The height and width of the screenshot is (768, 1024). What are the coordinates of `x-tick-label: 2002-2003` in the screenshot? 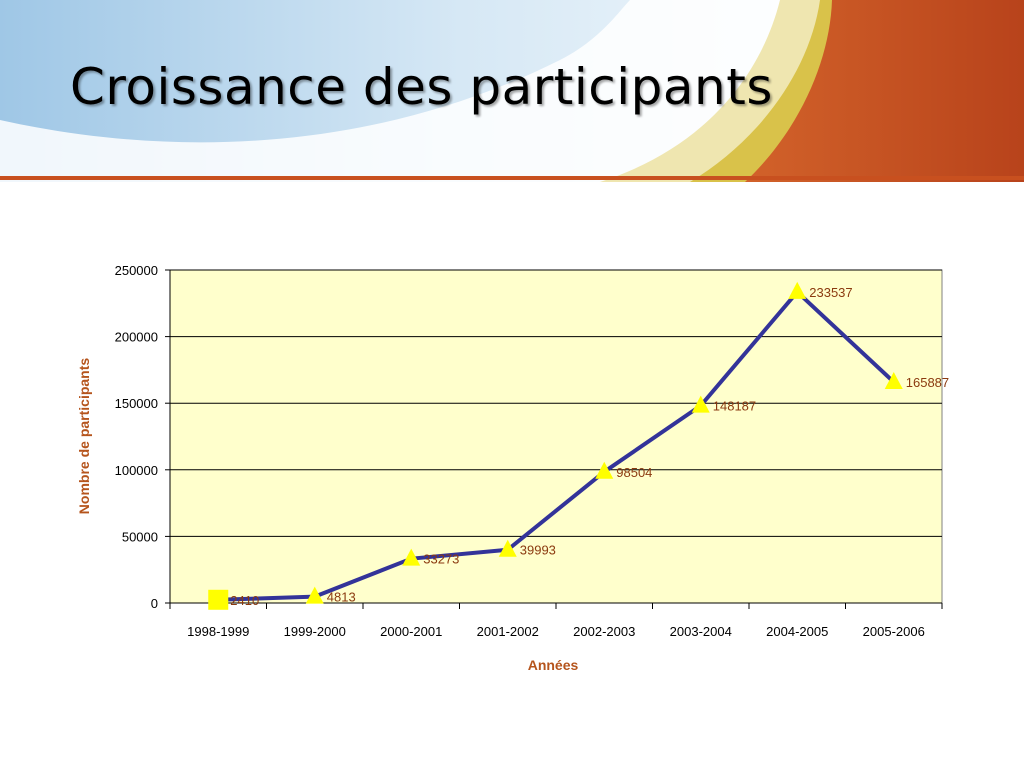 It's located at (604, 631).